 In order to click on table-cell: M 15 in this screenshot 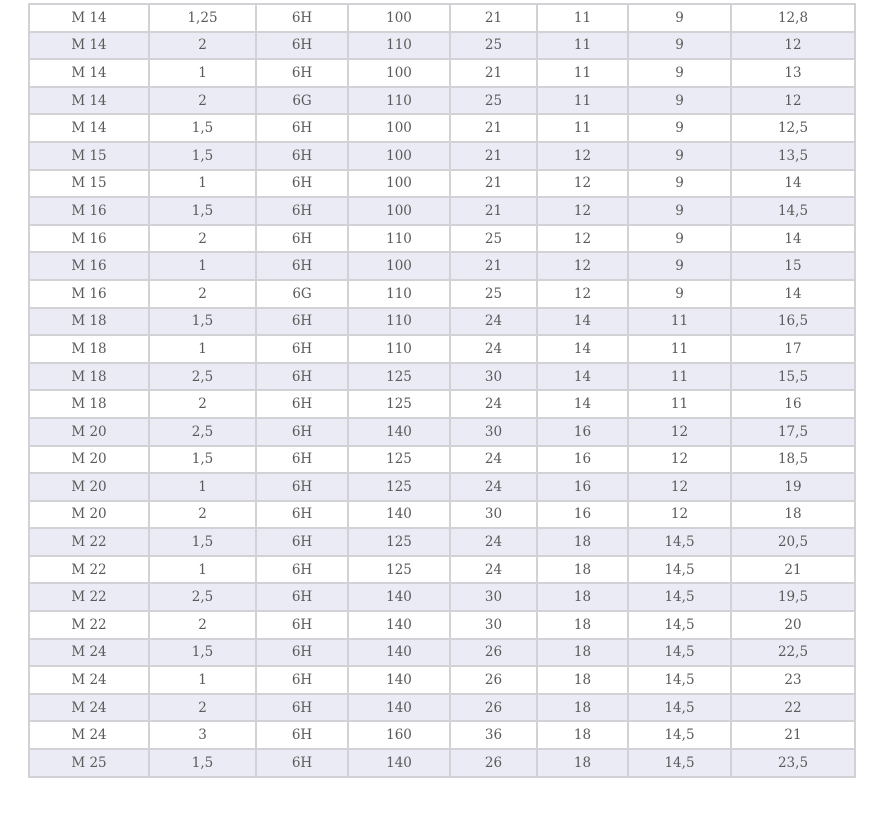, I will do `click(89, 155)`.